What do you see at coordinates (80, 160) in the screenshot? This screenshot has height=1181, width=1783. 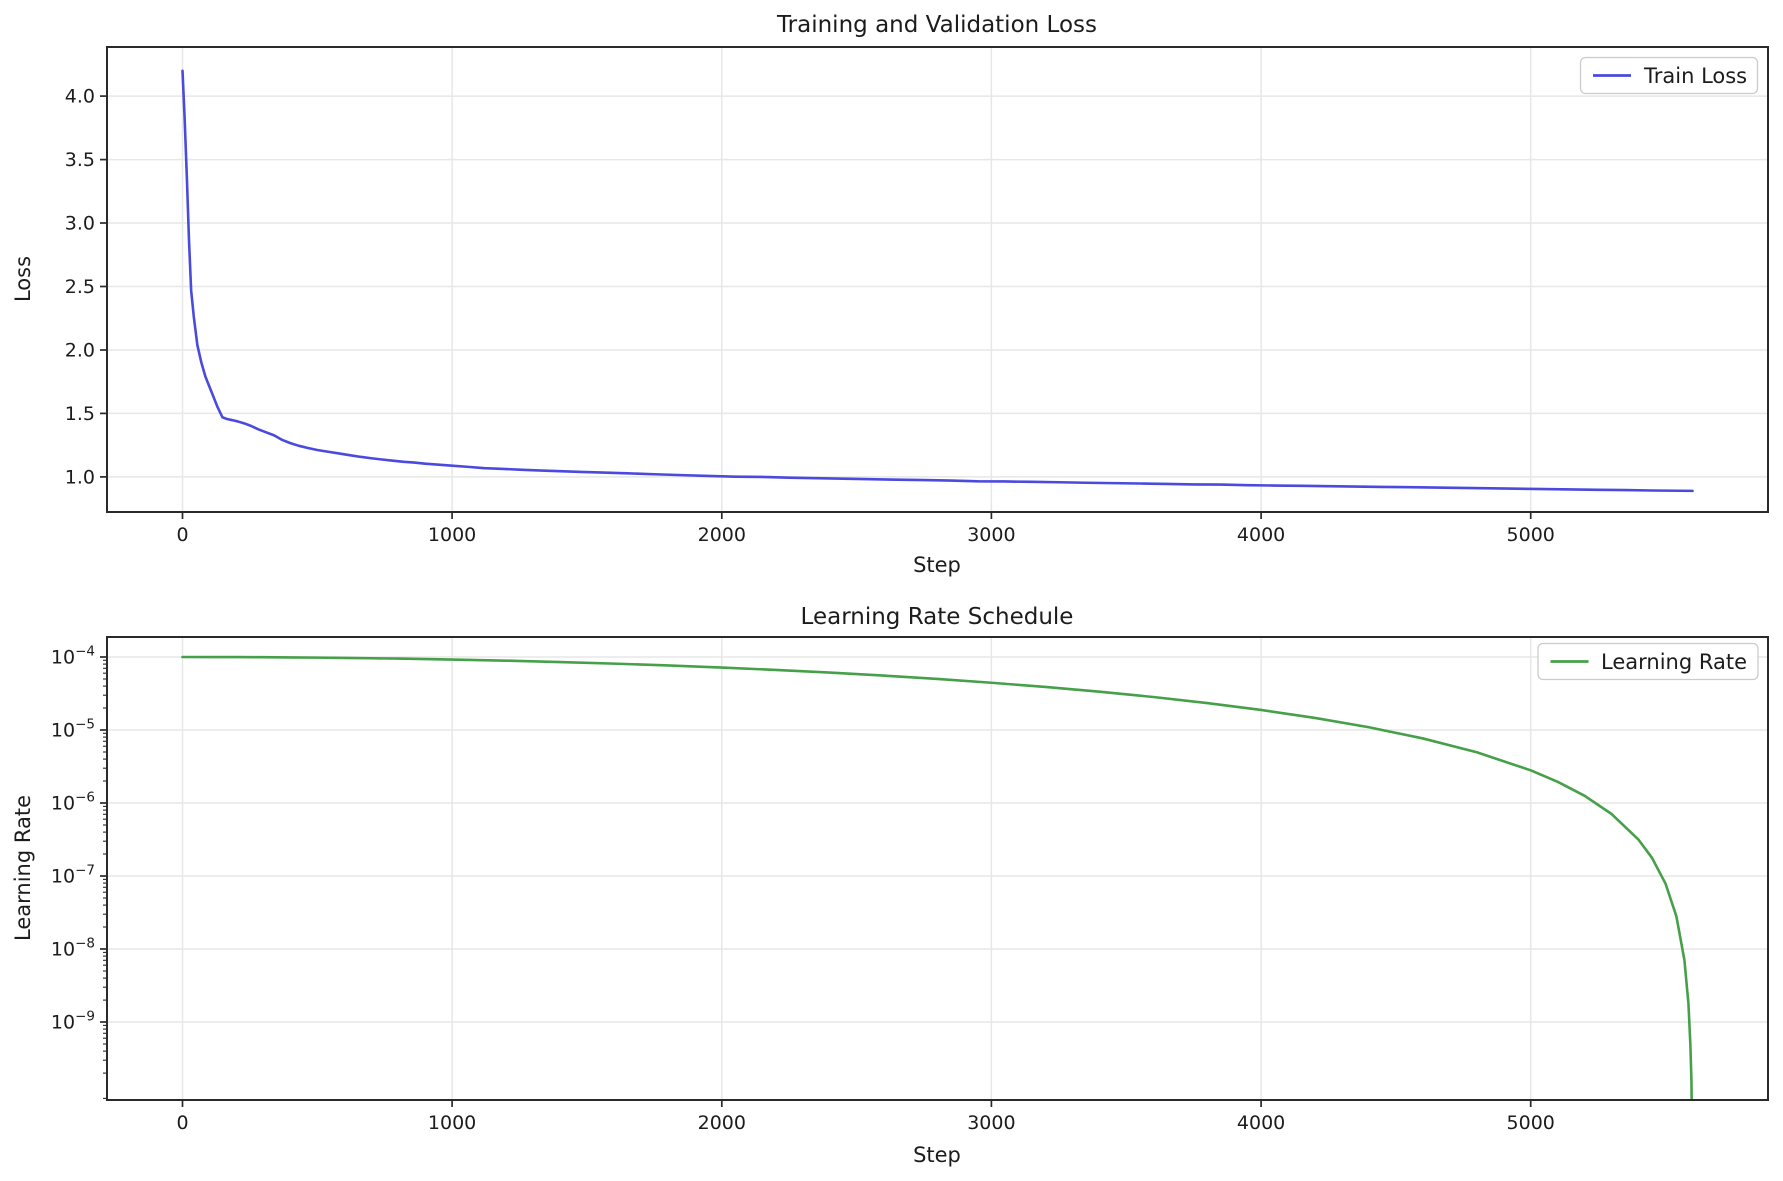 I see `y-tick-label: 3.5` at bounding box center [80, 160].